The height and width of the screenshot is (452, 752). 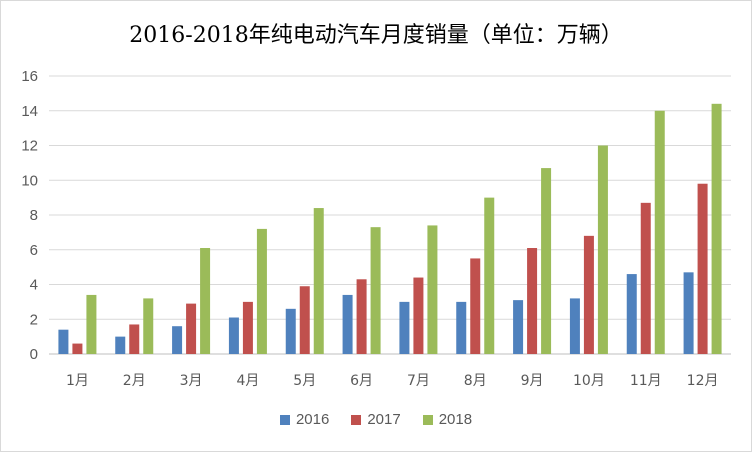 I want to click on chart-legend: 2016 2017 2018, so click(x=376, y=419).